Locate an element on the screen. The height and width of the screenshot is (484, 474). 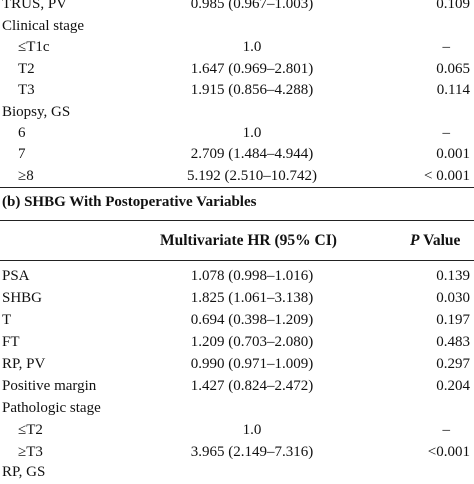
table-row: T3 1.915 (0.856–4.288) 0.114 is located at coordinates (237, 90).